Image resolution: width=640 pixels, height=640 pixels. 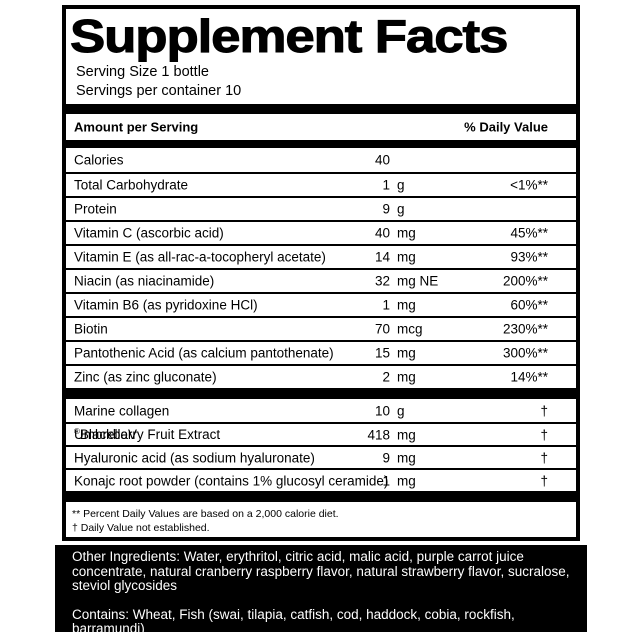 What do you see at coordinates (194, 457) in the screenshot?
I see `nutrient-name: Hyaluronic acid (as sodium hyaluronate)` at bounding box center [194, 457].